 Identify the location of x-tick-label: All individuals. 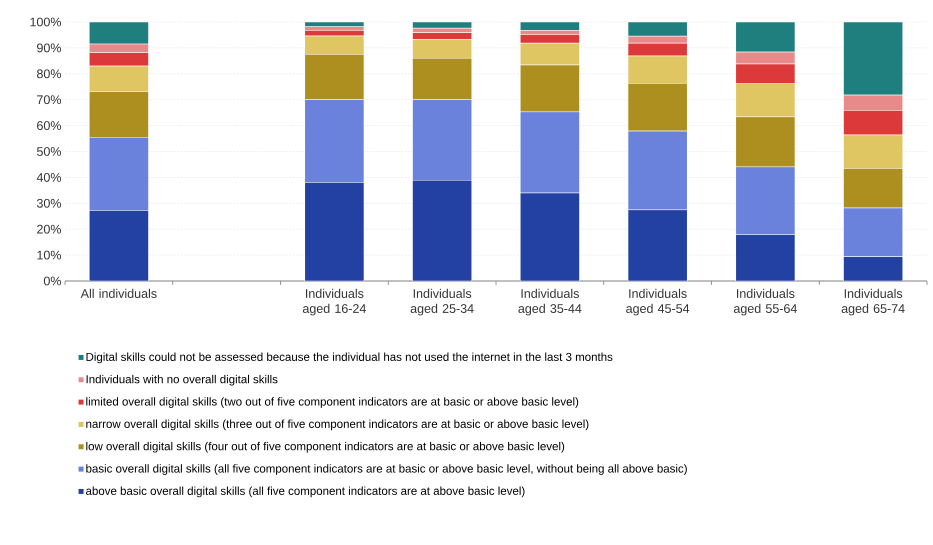
(118, 293).